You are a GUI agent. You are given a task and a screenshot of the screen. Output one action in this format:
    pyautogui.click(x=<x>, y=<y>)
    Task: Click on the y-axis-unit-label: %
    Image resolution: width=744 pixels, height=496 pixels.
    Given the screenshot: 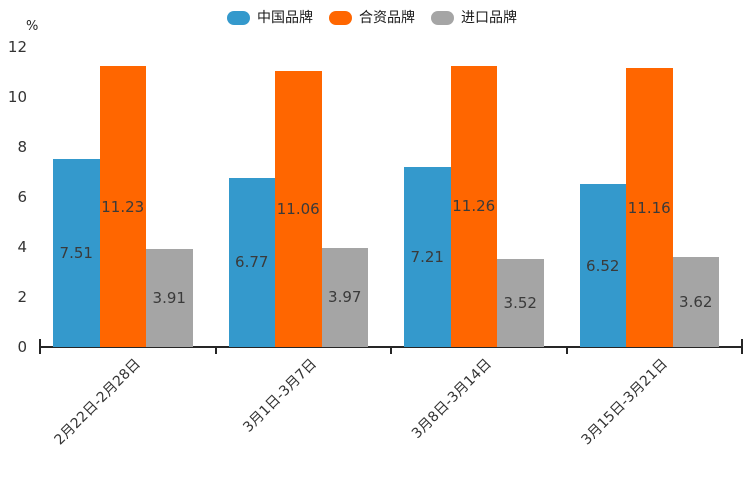 What is the action you would take?
    pyautogui.click(x=32, y=26)
    